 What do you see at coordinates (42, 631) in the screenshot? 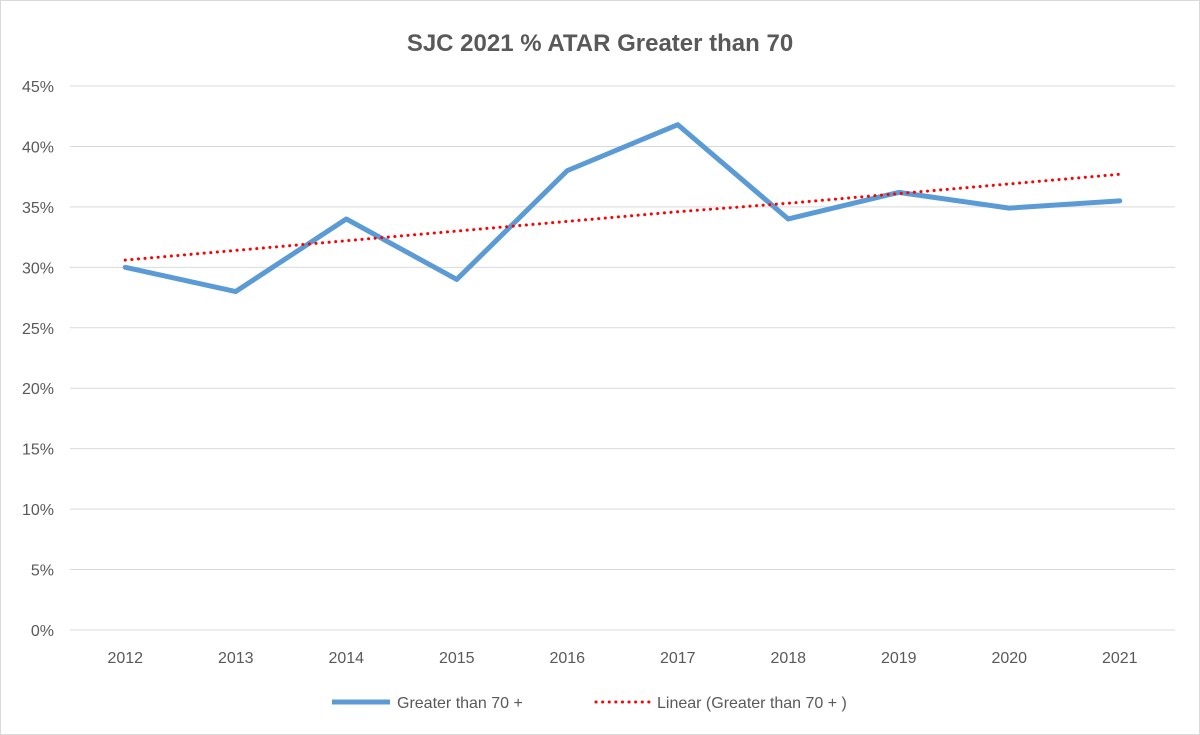
I see `y-tick-label: 0%` at bounding box center [42, 631].